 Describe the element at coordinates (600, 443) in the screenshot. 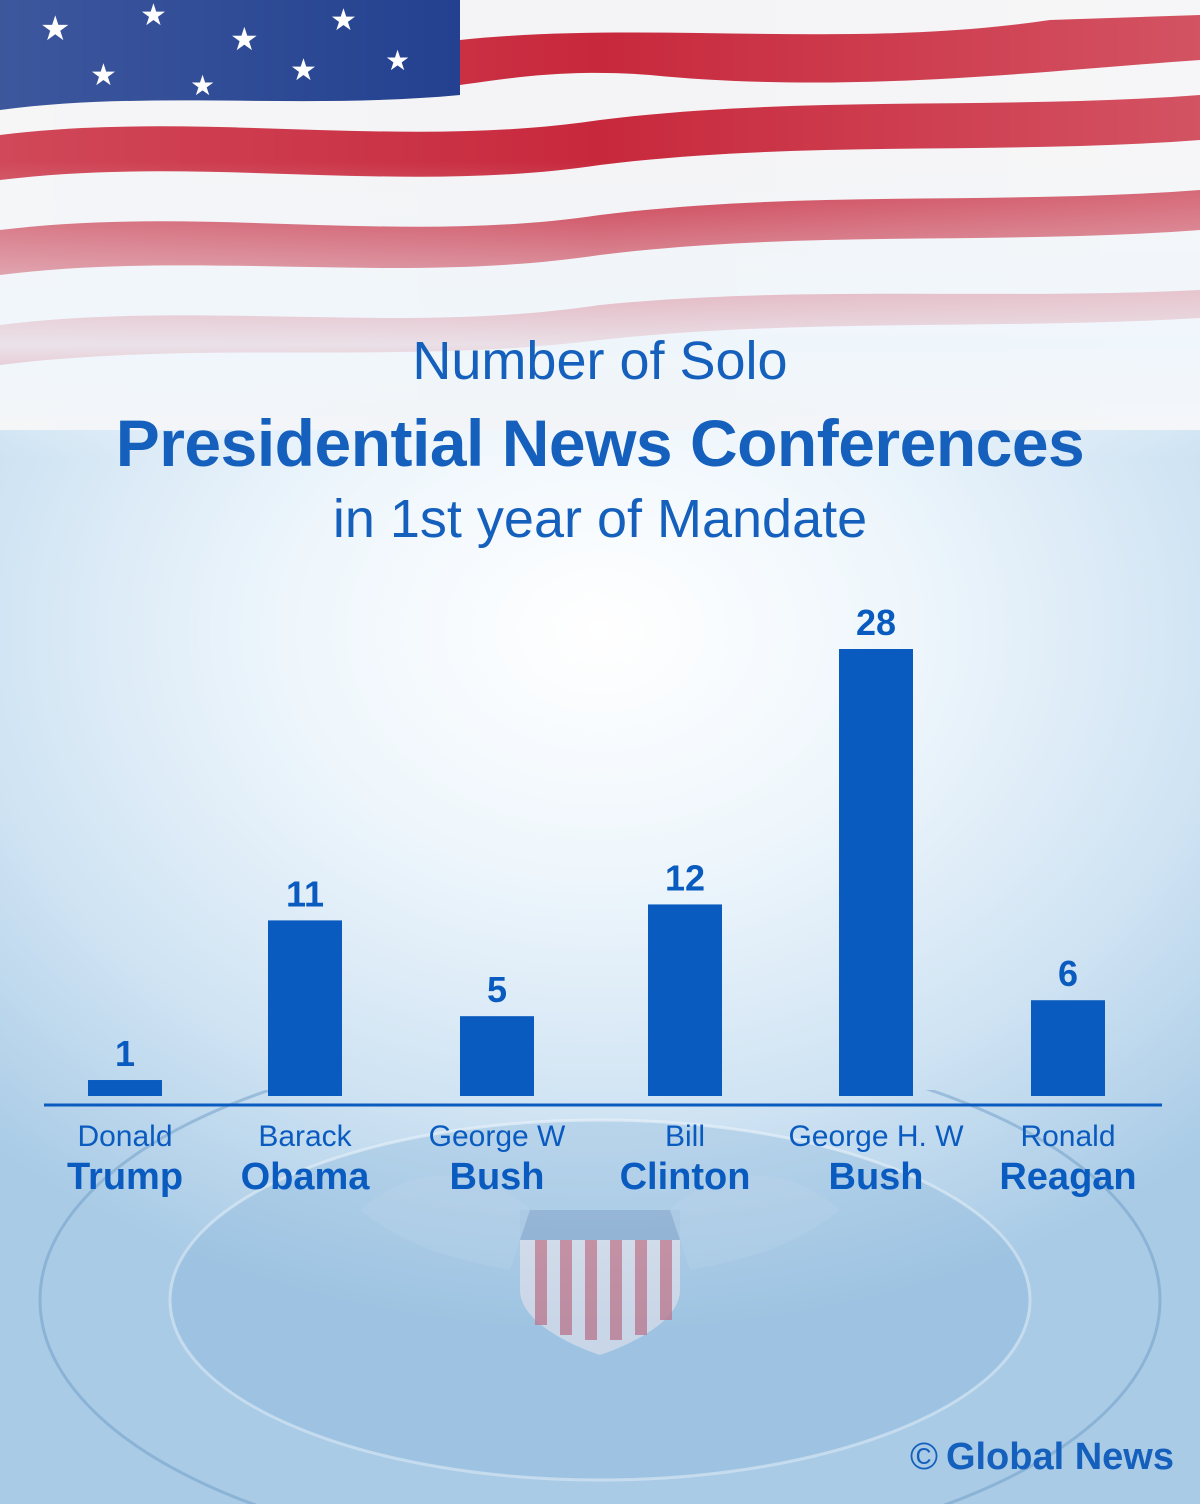

I see `chart-title-line-2: Presidential News Conferences` at that location.